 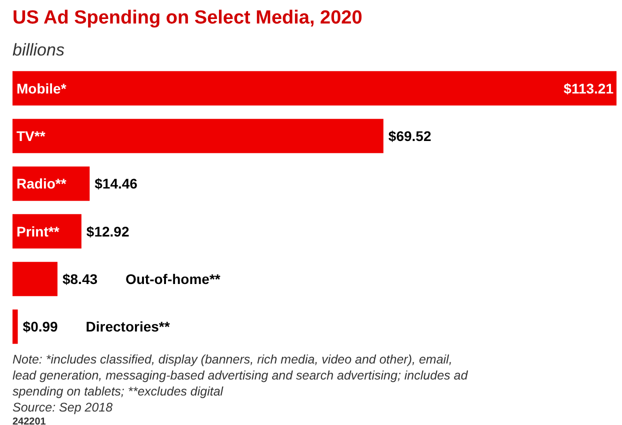 I want to click on y-tick-label: Print**, so click(x=38, y=231).